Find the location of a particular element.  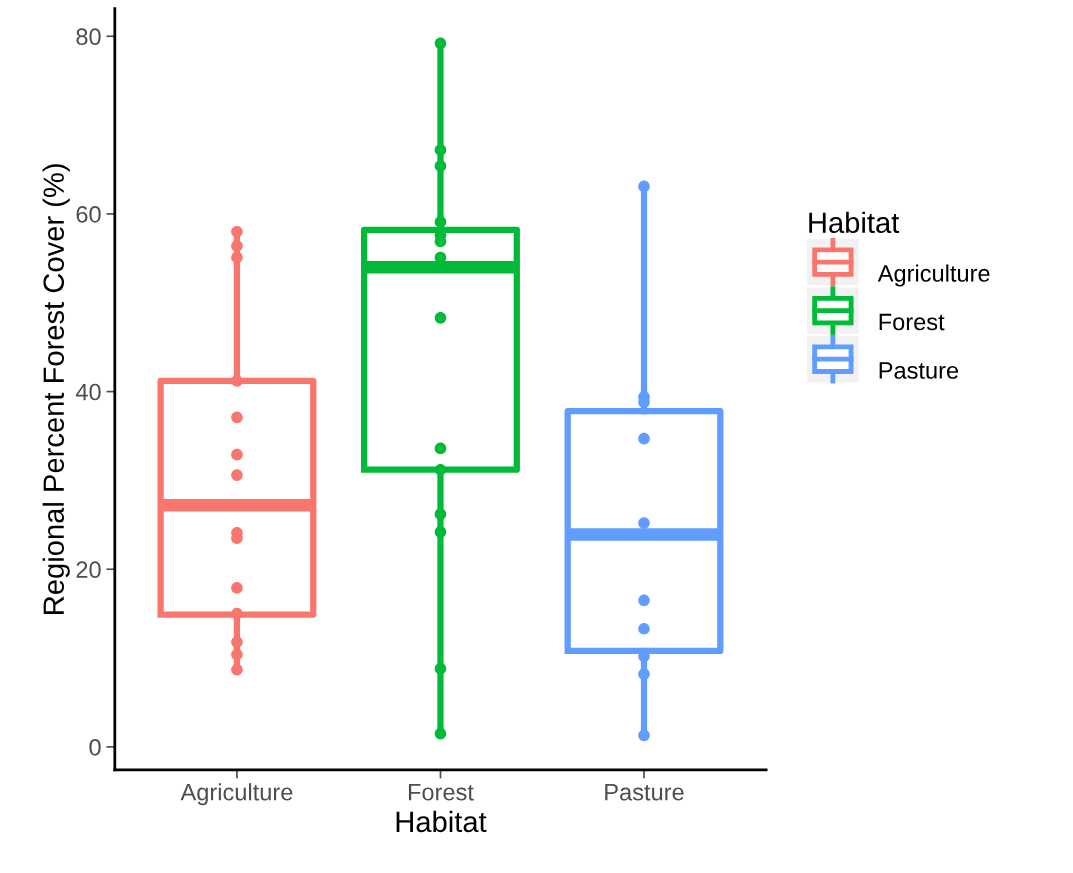

y-axis-title: Regional Percent Forest Cover (%) is located at coordinates (56, 389).